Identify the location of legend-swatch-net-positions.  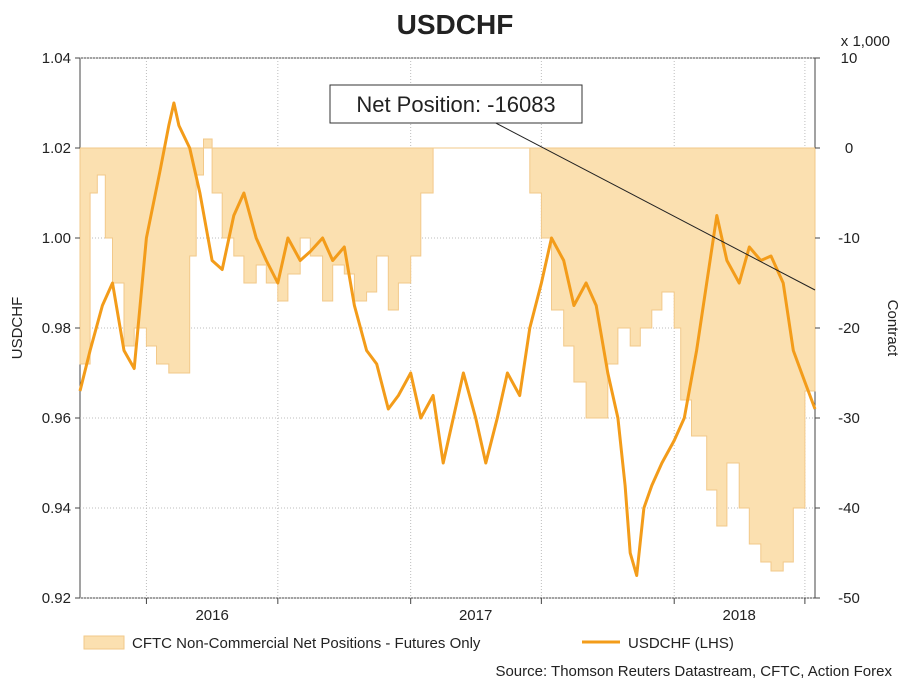
(104, 642).